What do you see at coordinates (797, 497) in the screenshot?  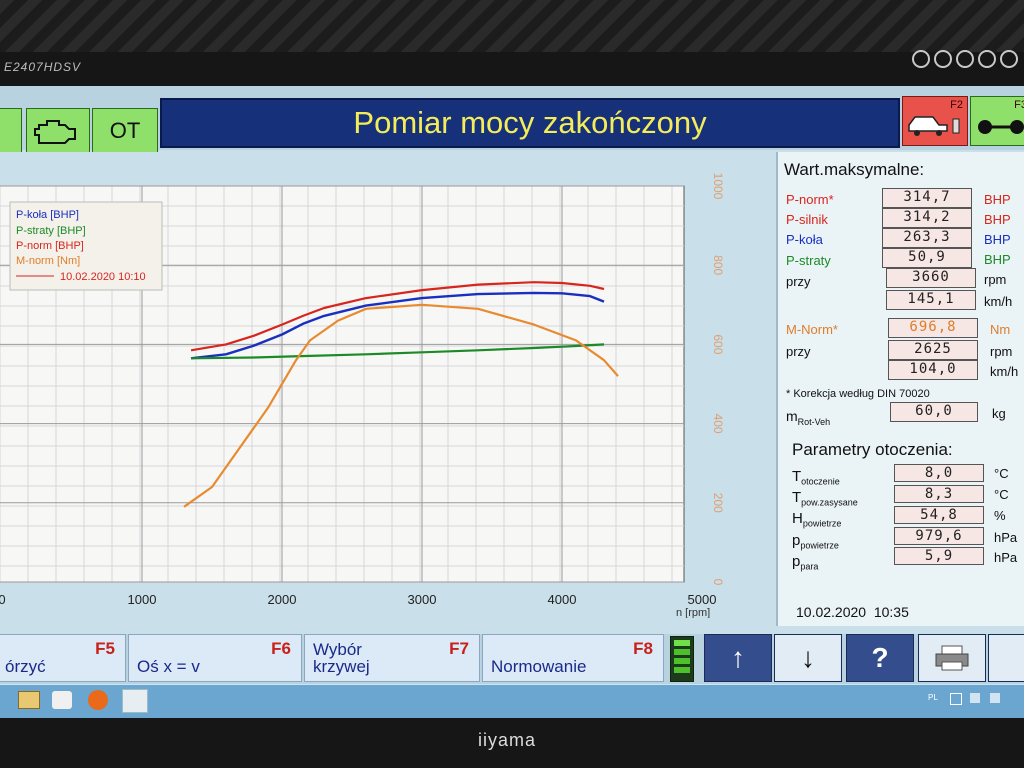 I see `t-pow-symbol: T` at bounding box center [797, 497].